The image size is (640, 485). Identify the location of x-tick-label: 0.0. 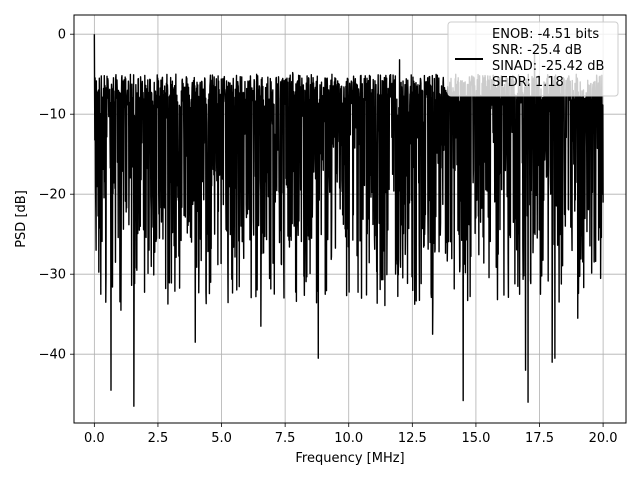
(94, 438).